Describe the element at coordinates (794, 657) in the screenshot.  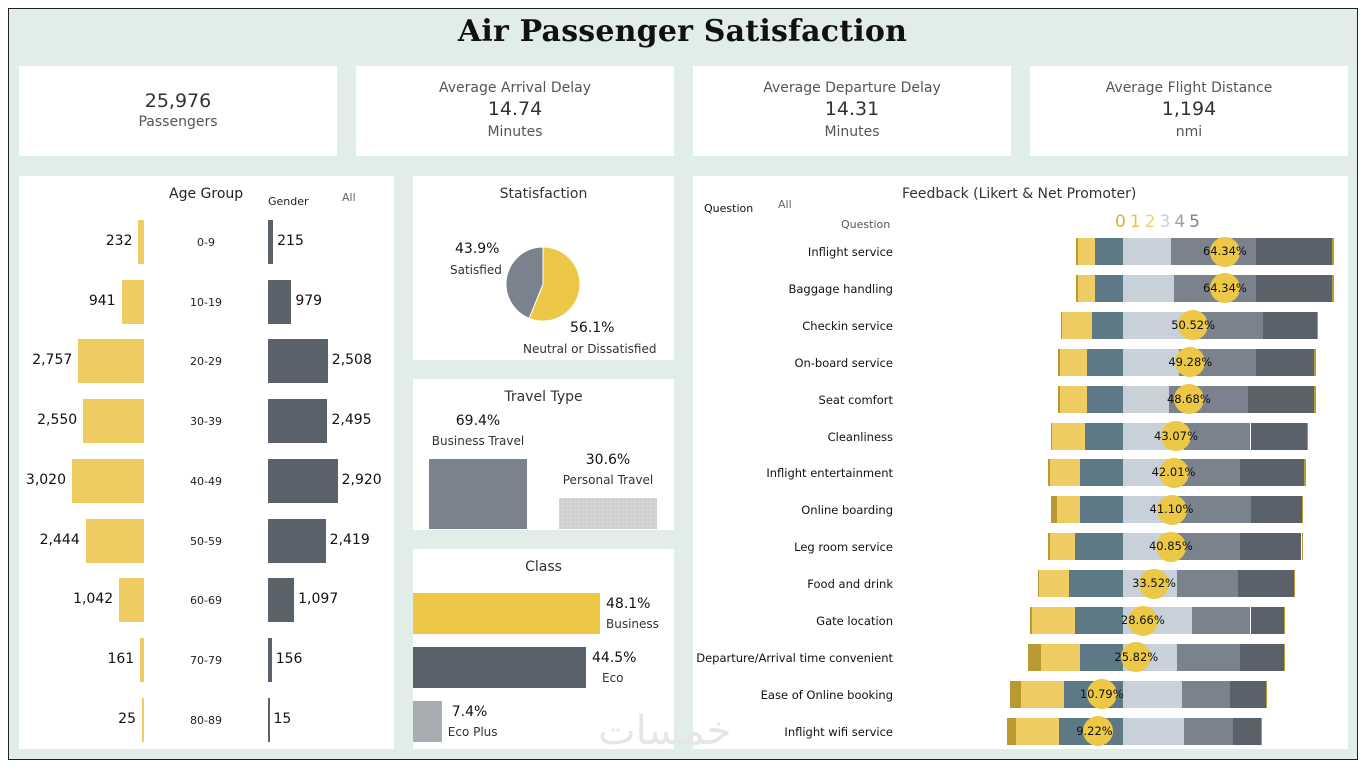
I see `question-label: Departure/Arrival time convenient` at that location.